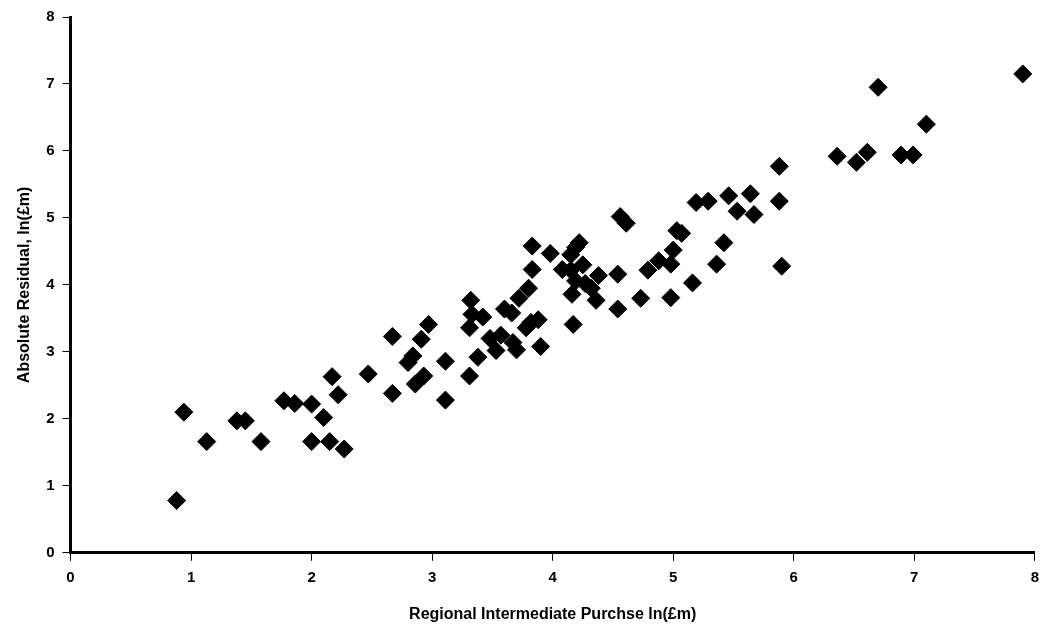 The height and width of the screenshot is (633, 1047). What do you see at coordinates (50, 16) in the screenshot?
I see `y-tick-label: 8` at bounding box center [50, 16].